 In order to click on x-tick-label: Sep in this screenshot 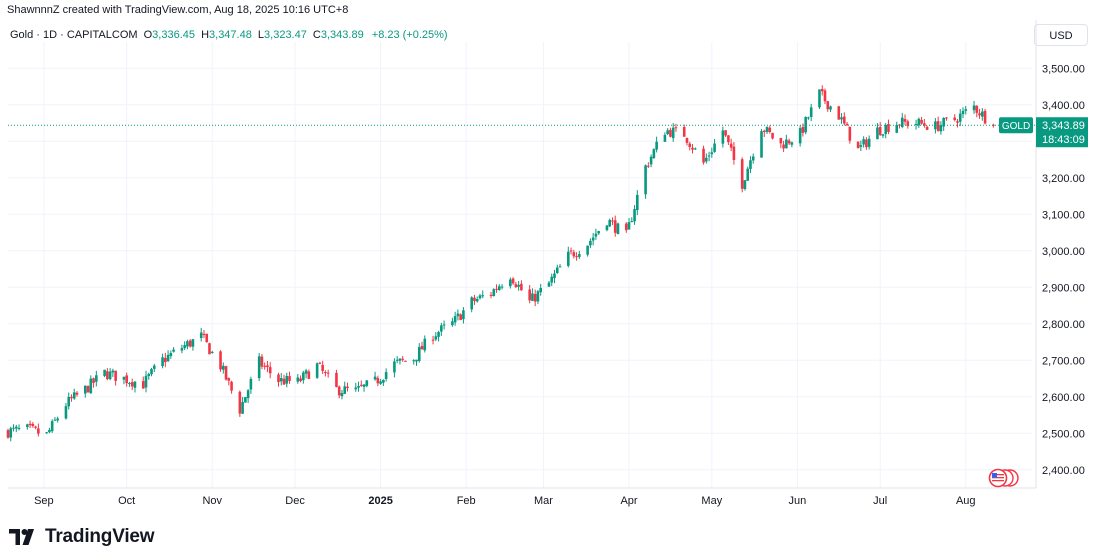, I will do `click(44, 501)`.